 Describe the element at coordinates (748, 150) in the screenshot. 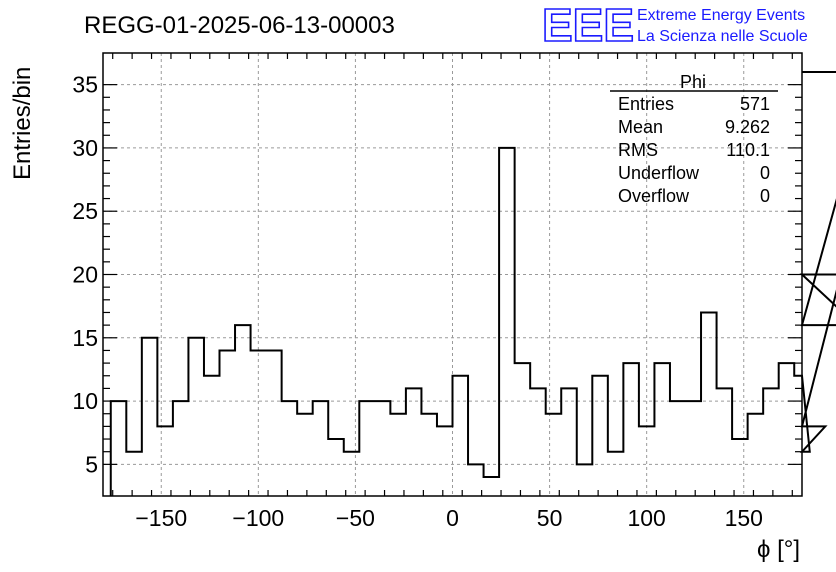

I see `stat-value: 110.1` at that location.